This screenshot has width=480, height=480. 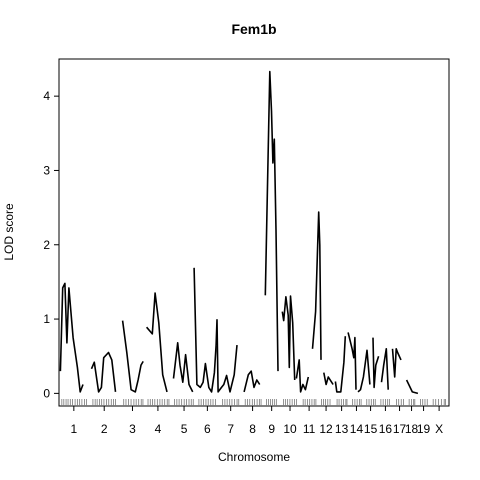 What do you see at coordinates (184, 429) in the screenshot?
I see `chromosome-label: 5` at bounding box center [184, 429].